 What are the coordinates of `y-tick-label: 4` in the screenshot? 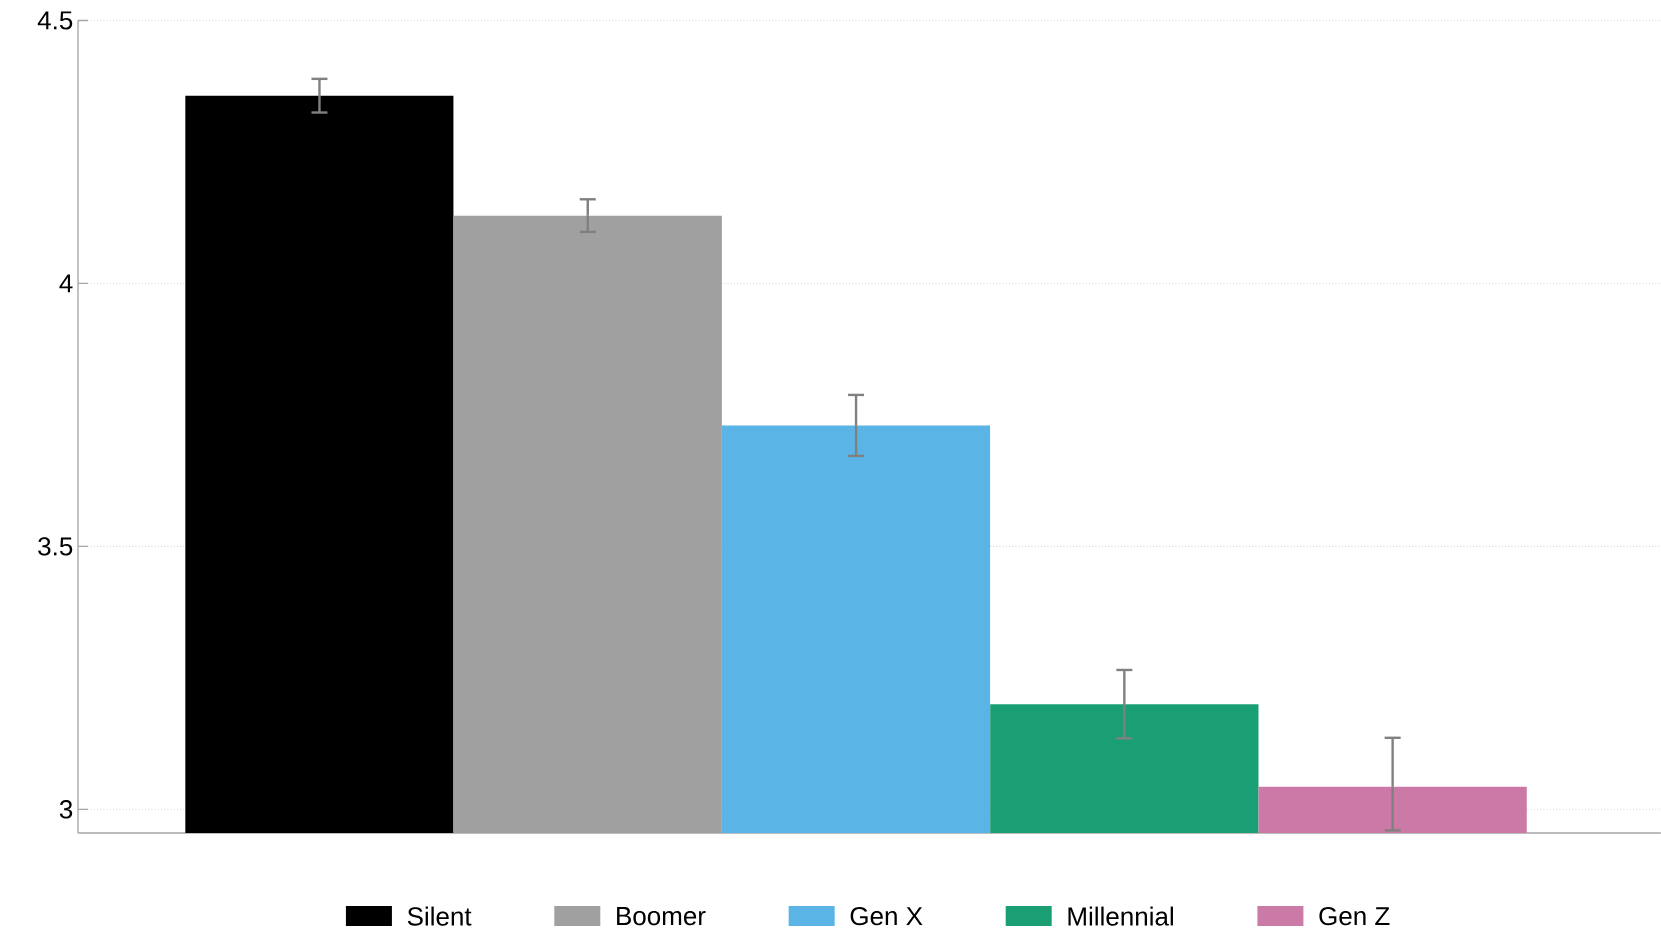 It's located at (66, 283).